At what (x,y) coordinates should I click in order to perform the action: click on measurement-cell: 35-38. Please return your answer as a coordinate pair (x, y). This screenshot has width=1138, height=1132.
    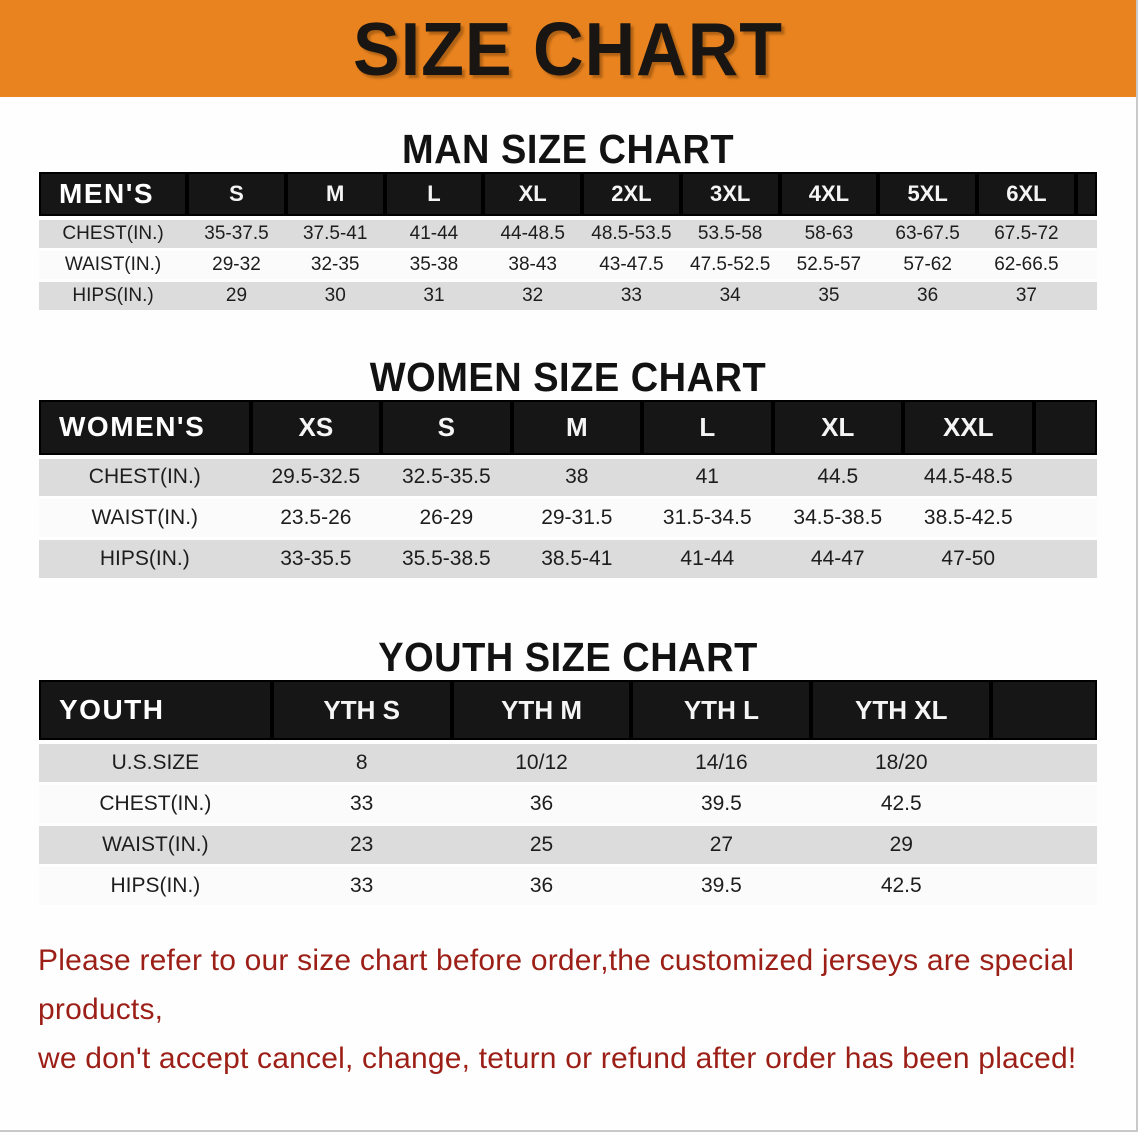
    Looking at the image, I should click on (434, 265).